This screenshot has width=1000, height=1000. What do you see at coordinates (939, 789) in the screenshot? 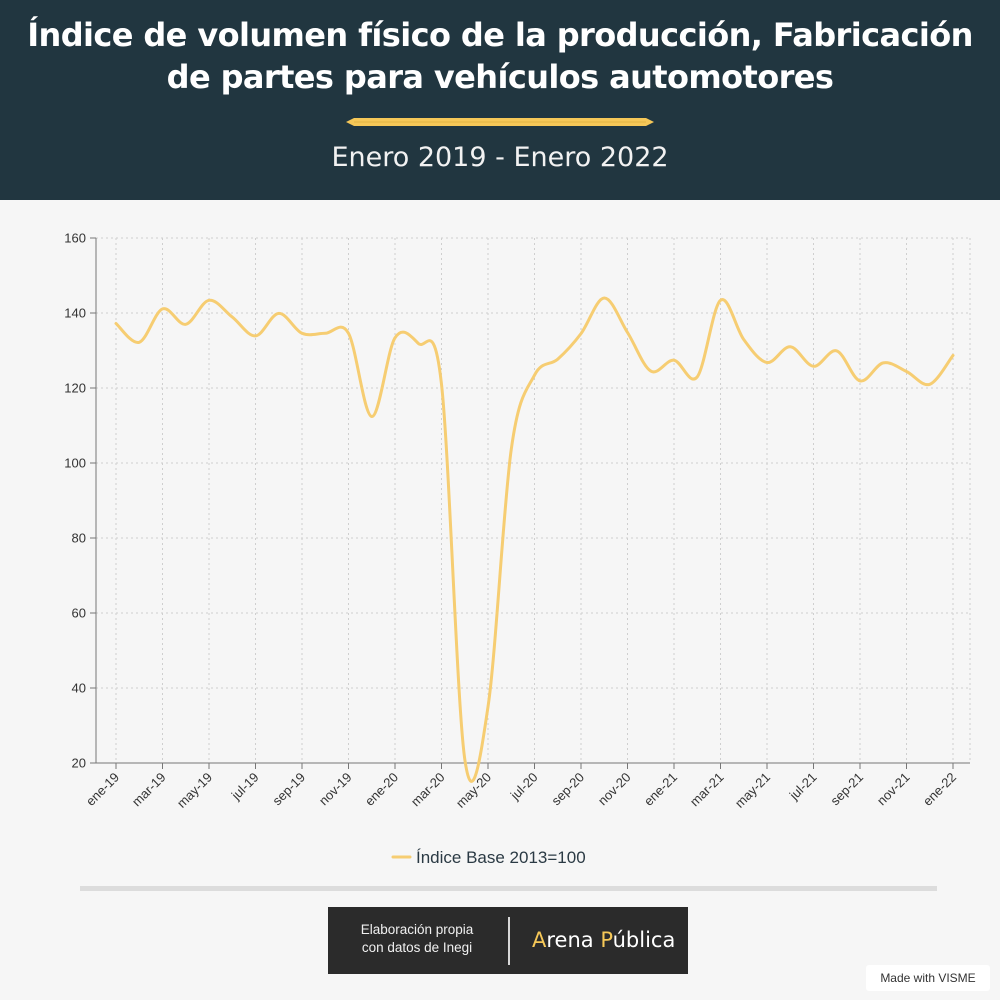
I see `x-tick-label: ene-22` at bounding box center [939, 789].